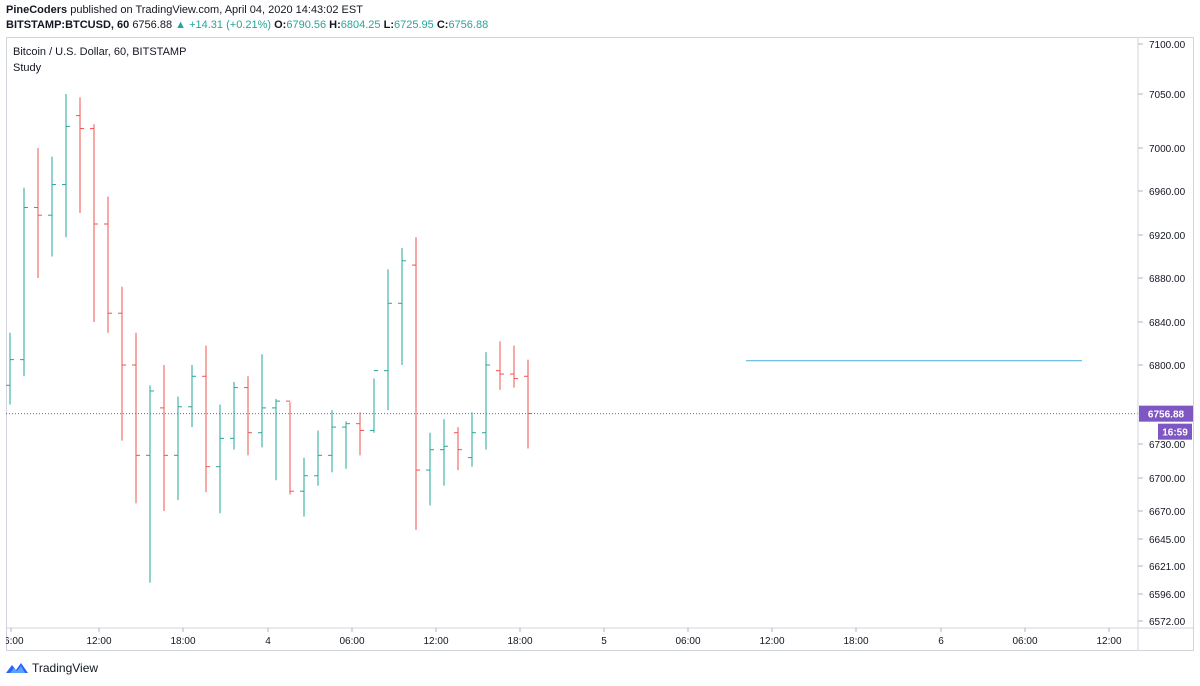 Image resolution: width=1200 pixels, height=686 pixels. Describe the element at coordinates (1167, 323) in the screenshot. I see `y-tick-label: 6840.00` at that location.